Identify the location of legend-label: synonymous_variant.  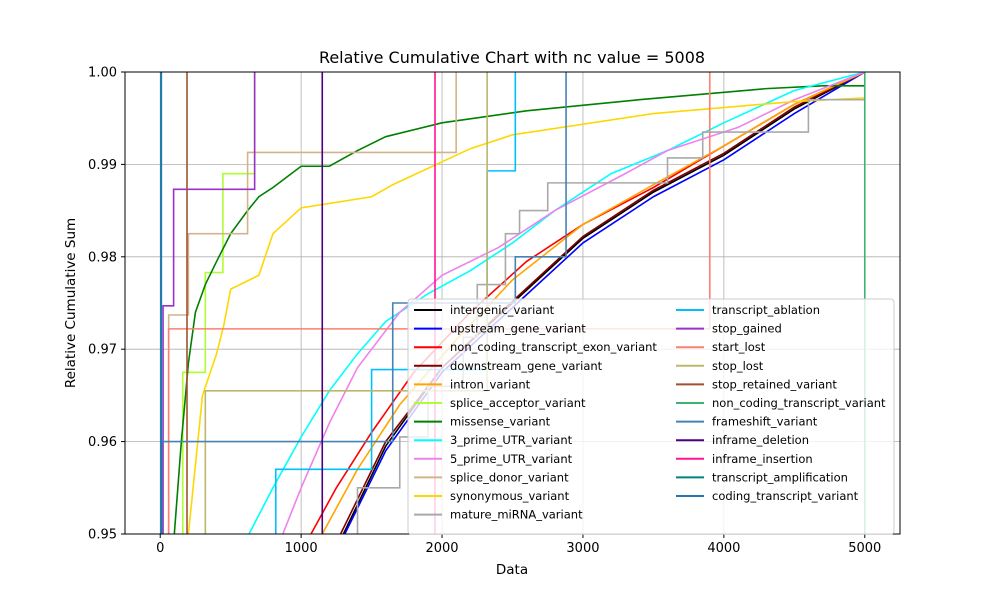
(510, 496).